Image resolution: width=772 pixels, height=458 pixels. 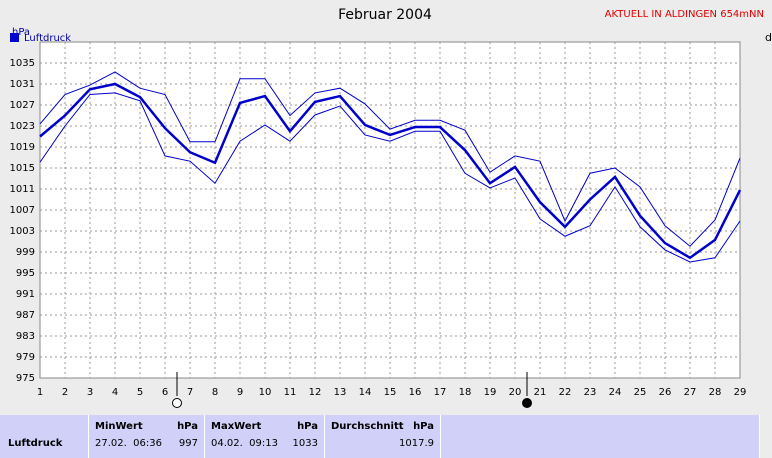 I want to click on x-tick-label: 16, so click(x=415, y=392).